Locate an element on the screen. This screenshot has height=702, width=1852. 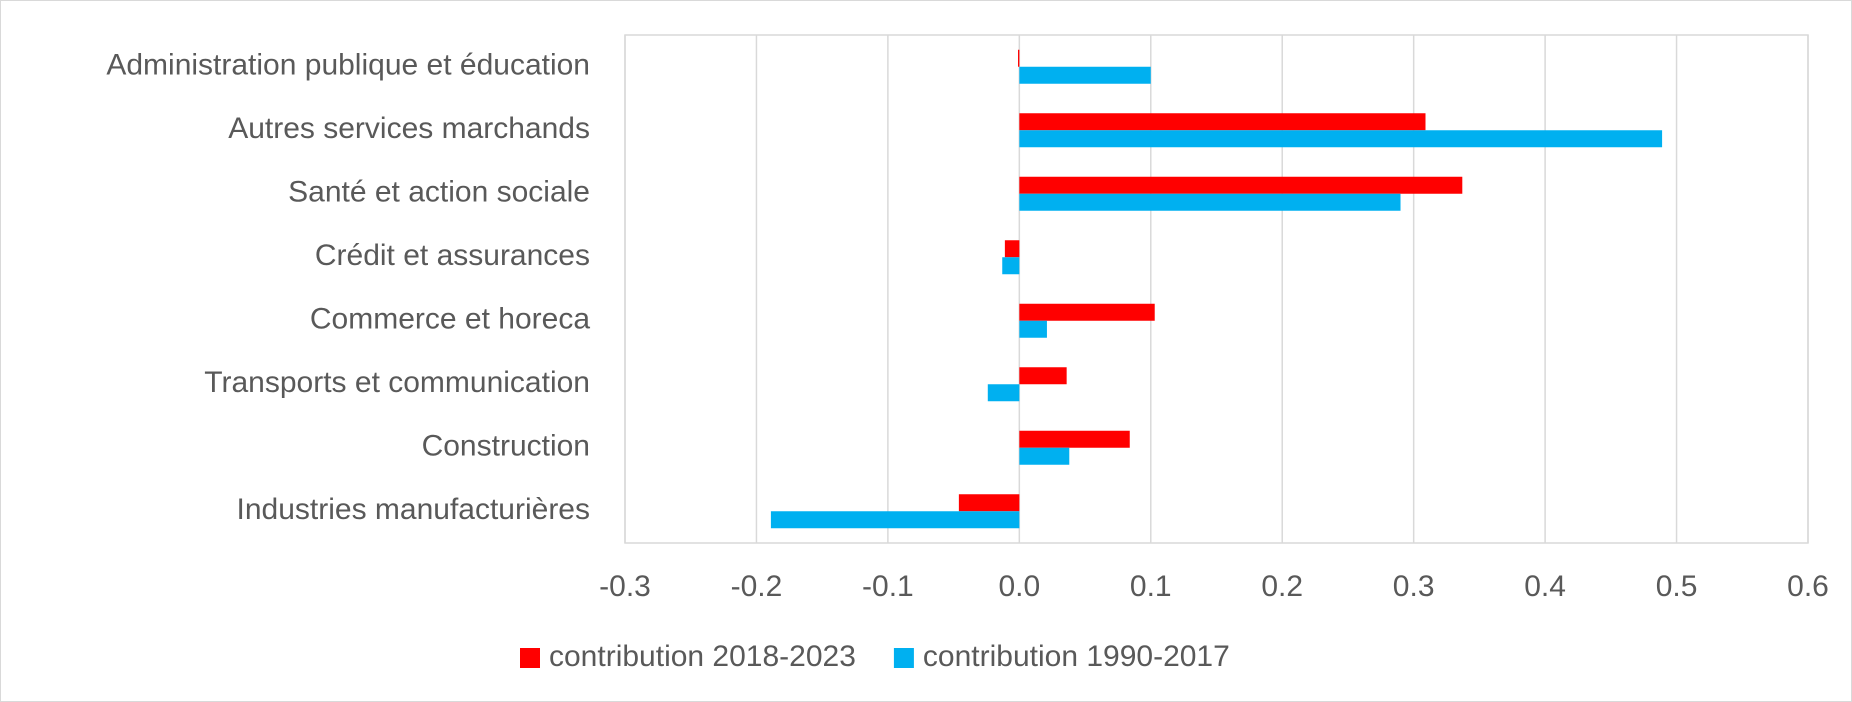
x-tick-label: 0.6 is located at coordinates (1808, 586).